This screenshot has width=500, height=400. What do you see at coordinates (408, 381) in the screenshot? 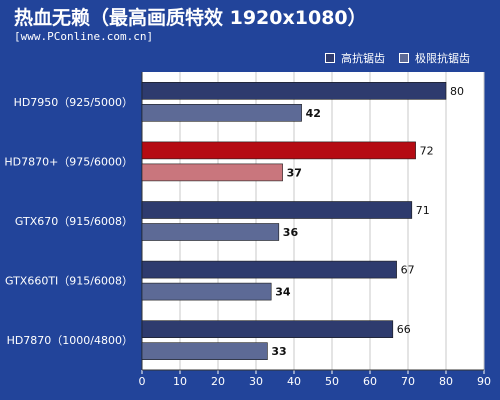
I see `x-tick-label: 70` at bounding box center [408, 381].